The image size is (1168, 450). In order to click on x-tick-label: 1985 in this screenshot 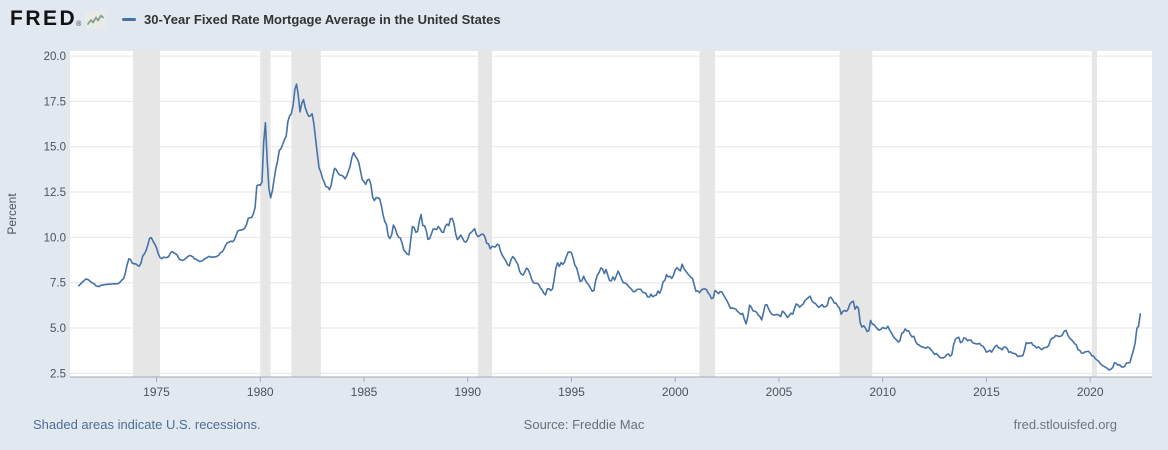, I will do `click(364, 392)`.